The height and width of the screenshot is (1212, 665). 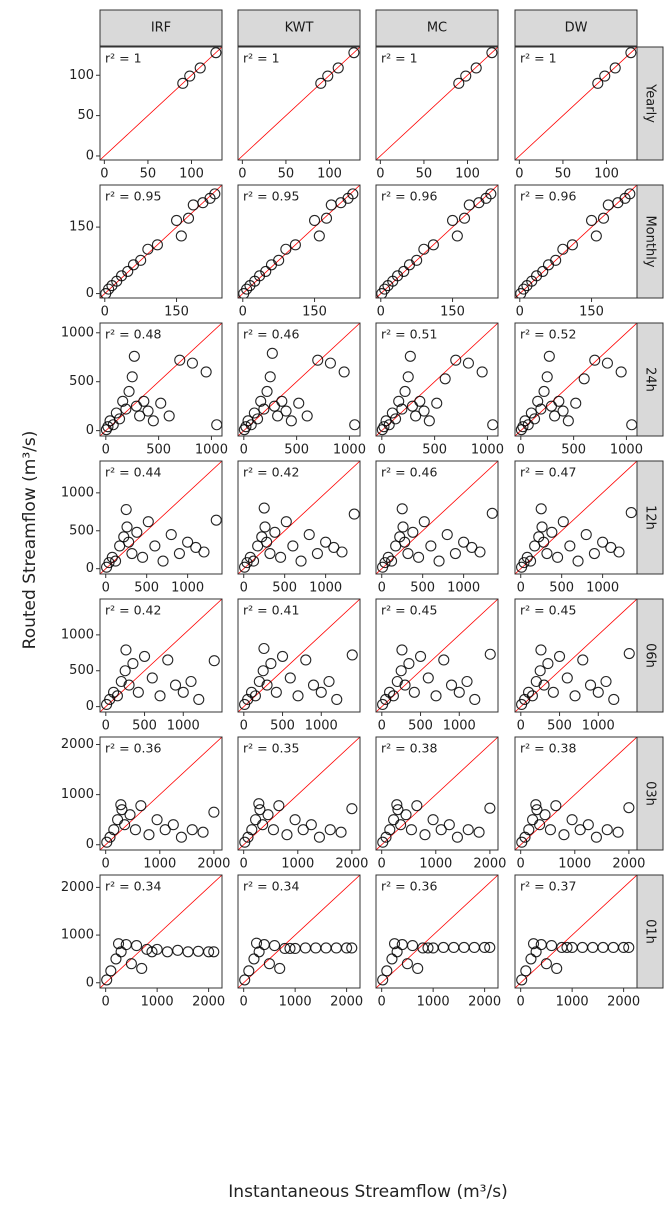 I want to click on y-axis-label: Routed Streamflow (m³/s), so click(x=30, y=540).